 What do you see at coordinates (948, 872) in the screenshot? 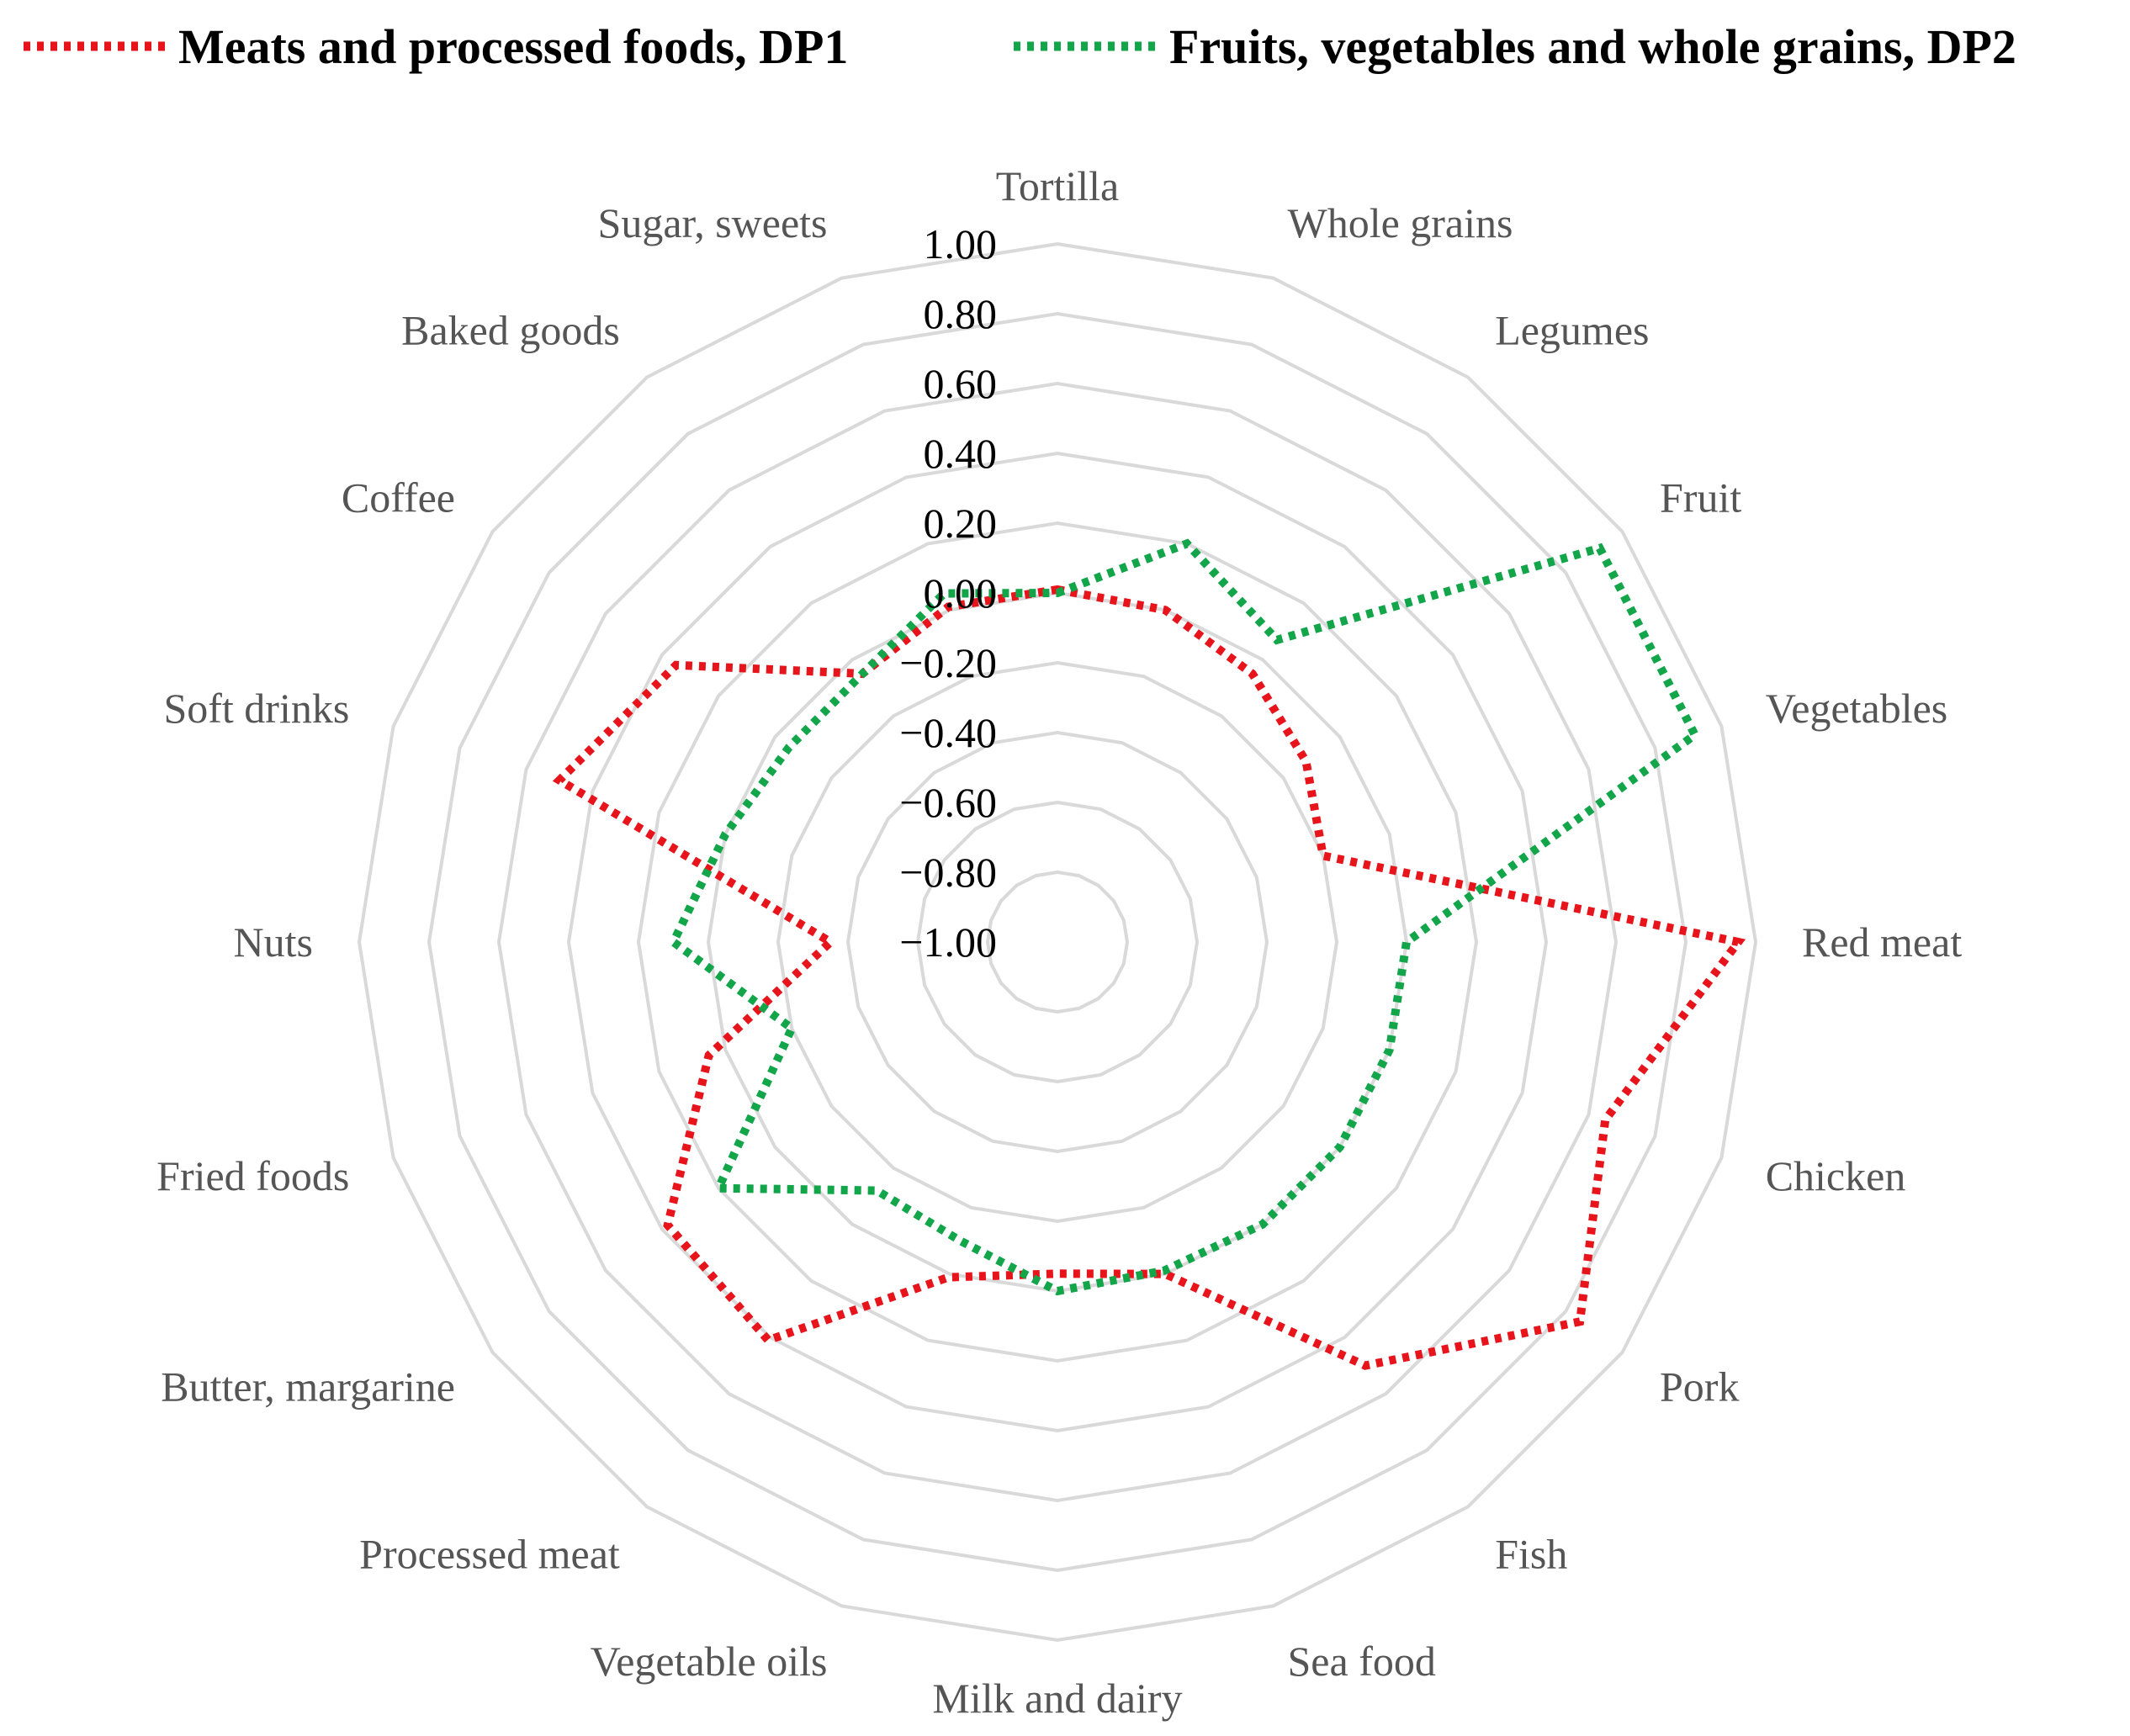
I see `tick-label: −0.80` at bounding box center [948, 872].